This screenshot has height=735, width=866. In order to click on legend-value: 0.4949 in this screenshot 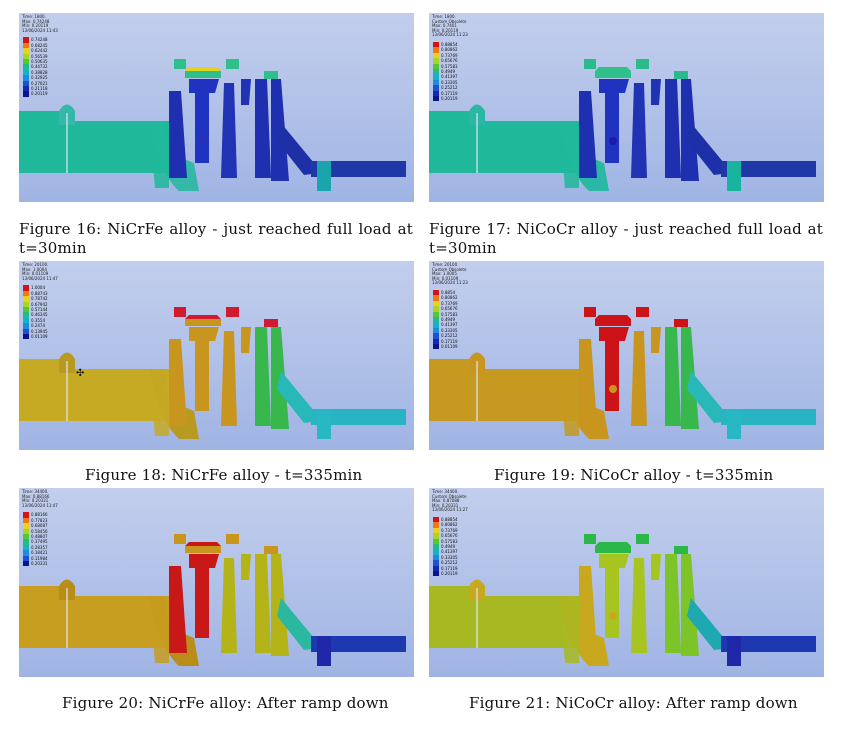, I will do `click(448, 319)`.